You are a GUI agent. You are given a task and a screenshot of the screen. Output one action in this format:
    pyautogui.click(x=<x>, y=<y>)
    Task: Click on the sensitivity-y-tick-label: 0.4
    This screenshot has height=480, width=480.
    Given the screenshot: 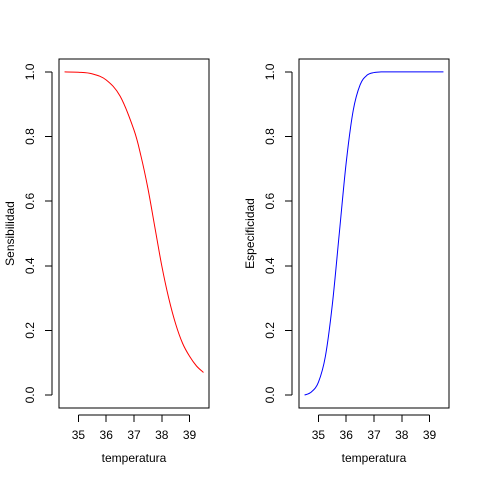 What is the action you would take?
    pyautogui.click(x=30, y=265)
    